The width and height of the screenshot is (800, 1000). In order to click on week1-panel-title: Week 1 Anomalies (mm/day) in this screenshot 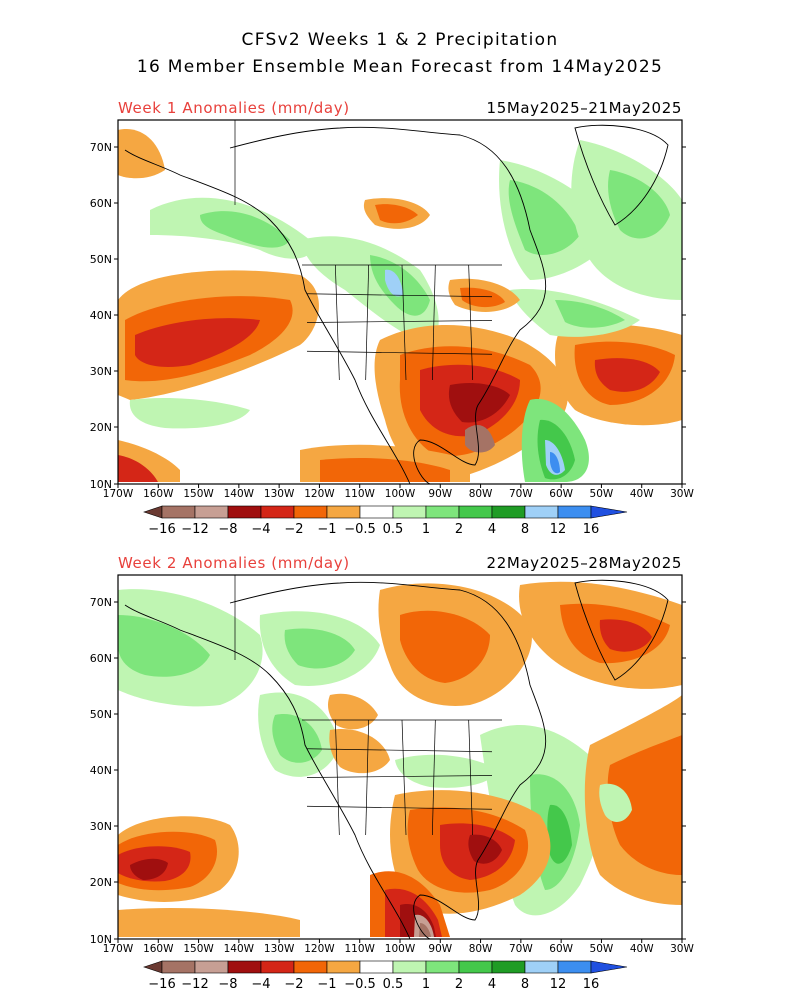, I will do `click(234, 108)`.